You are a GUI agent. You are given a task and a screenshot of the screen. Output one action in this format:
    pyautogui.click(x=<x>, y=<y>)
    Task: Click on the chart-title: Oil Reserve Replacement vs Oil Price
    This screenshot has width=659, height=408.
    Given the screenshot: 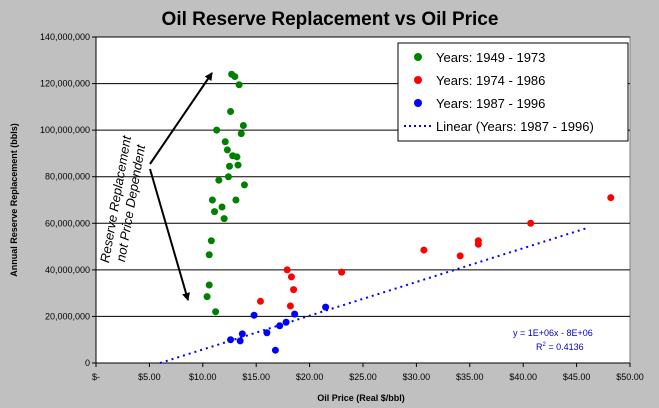 What is the action you would take?
    pyautogui.click(x=330, y=19)
    